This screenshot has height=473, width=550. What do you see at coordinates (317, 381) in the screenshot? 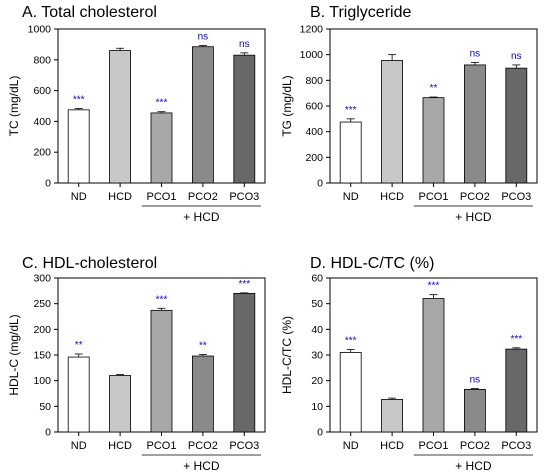
I see `y-tick-label: 20` at bounding box center [317, 381].